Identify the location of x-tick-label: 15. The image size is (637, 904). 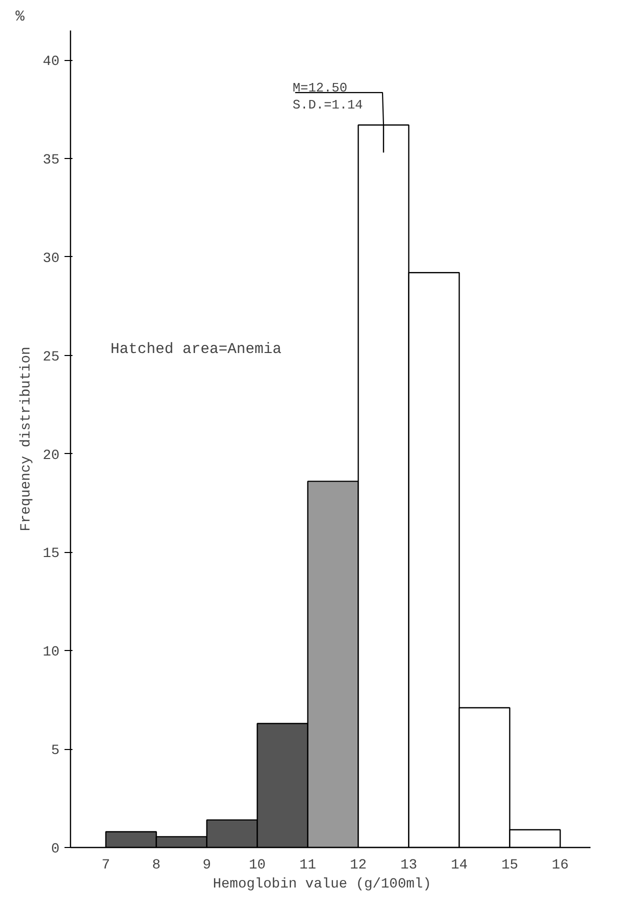
(509, 866).